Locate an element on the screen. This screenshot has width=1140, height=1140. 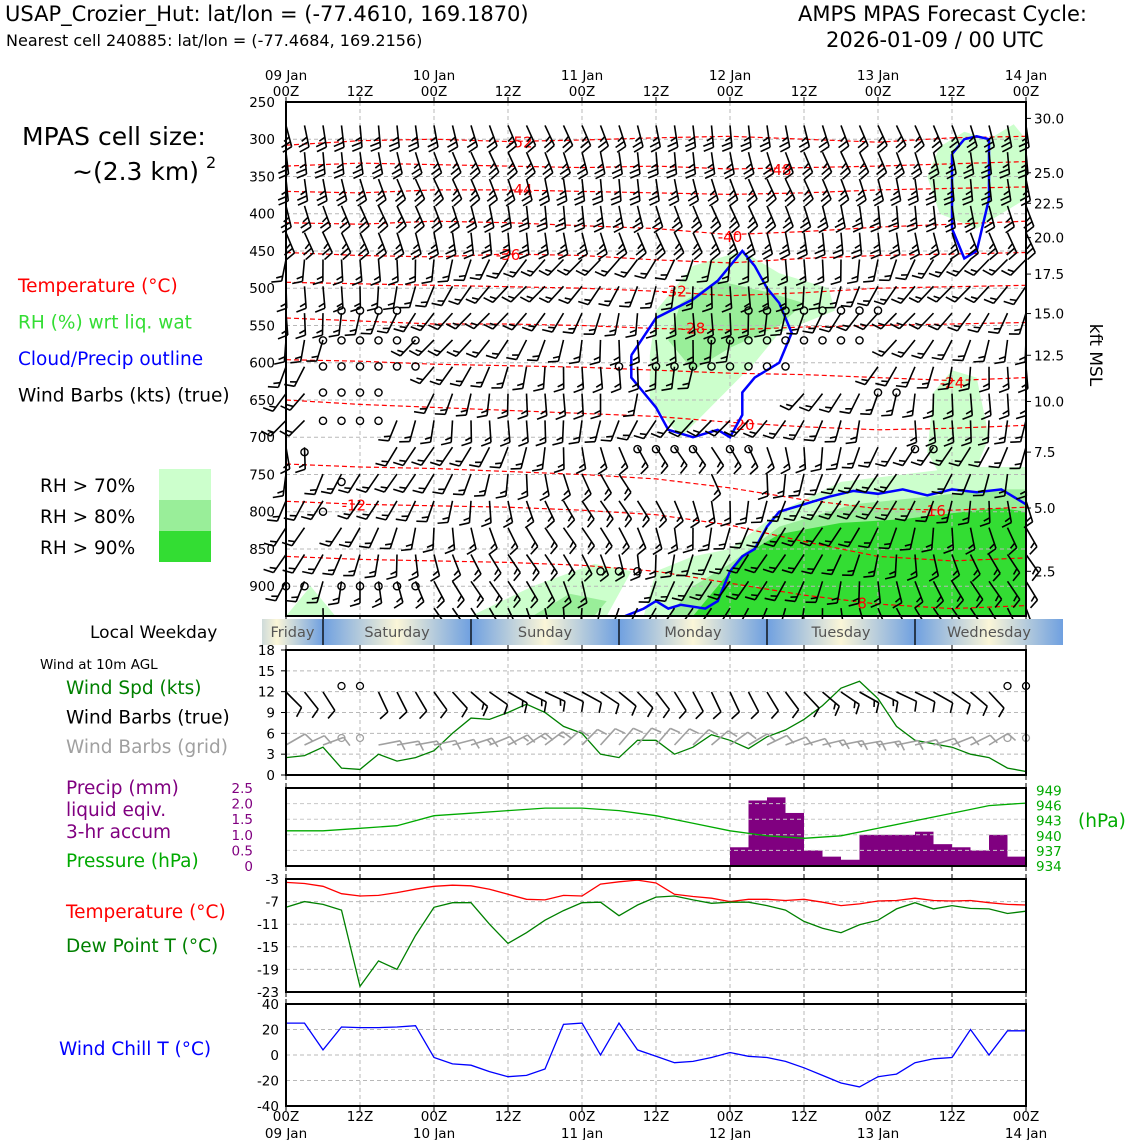
precip-tick-label: 1.0 is located at coordinates (242, 836).